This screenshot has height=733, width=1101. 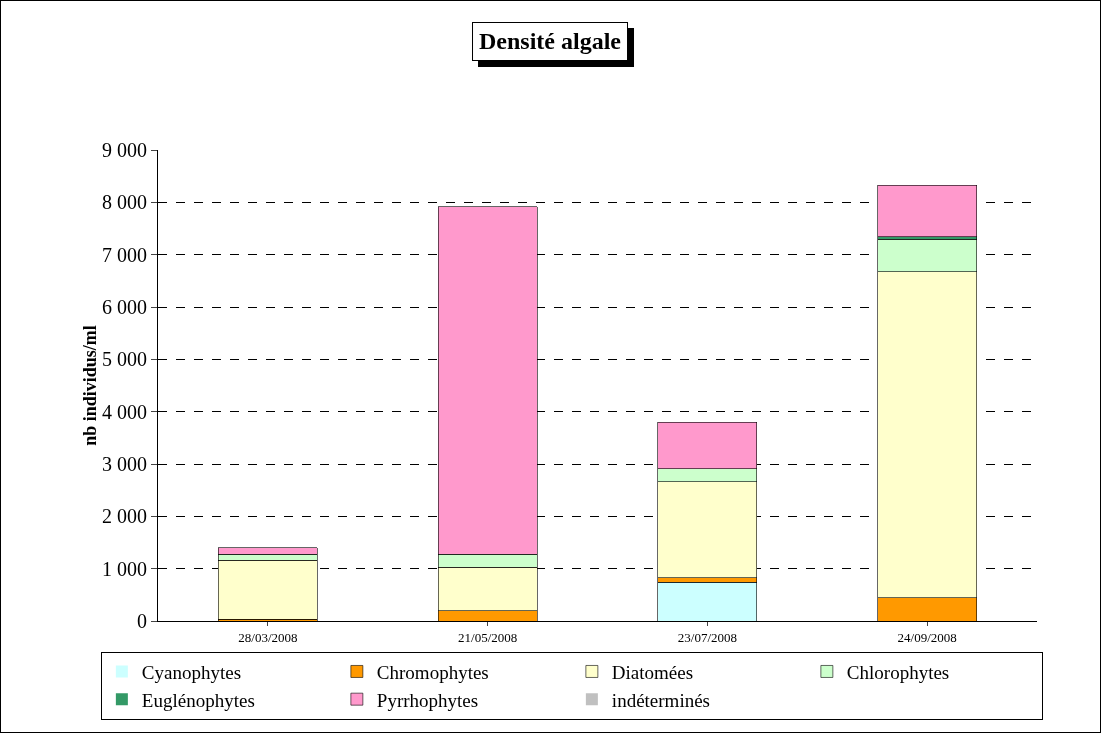 What do you see at coordinates (124, 254) in the screenshot?
I see `y-tick-label: 7 000` at bounding box center [124, 254].